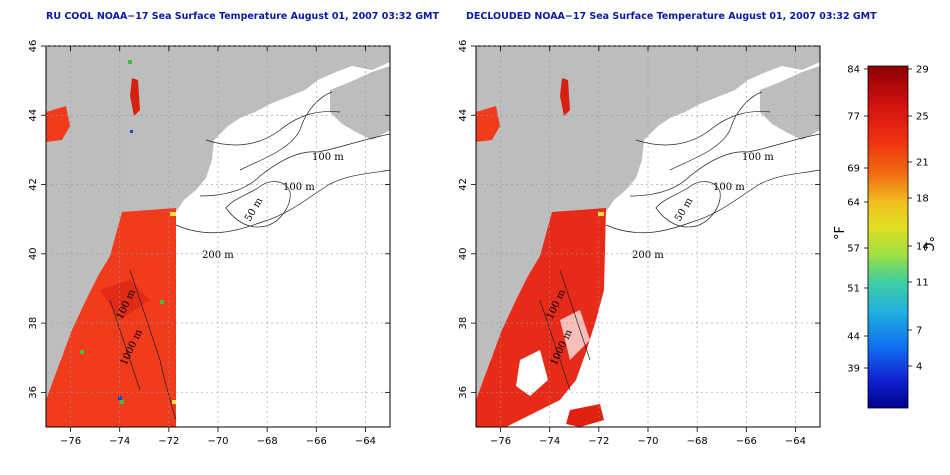  I want to click on colorbar-f-label: 64, so click(853, 203).